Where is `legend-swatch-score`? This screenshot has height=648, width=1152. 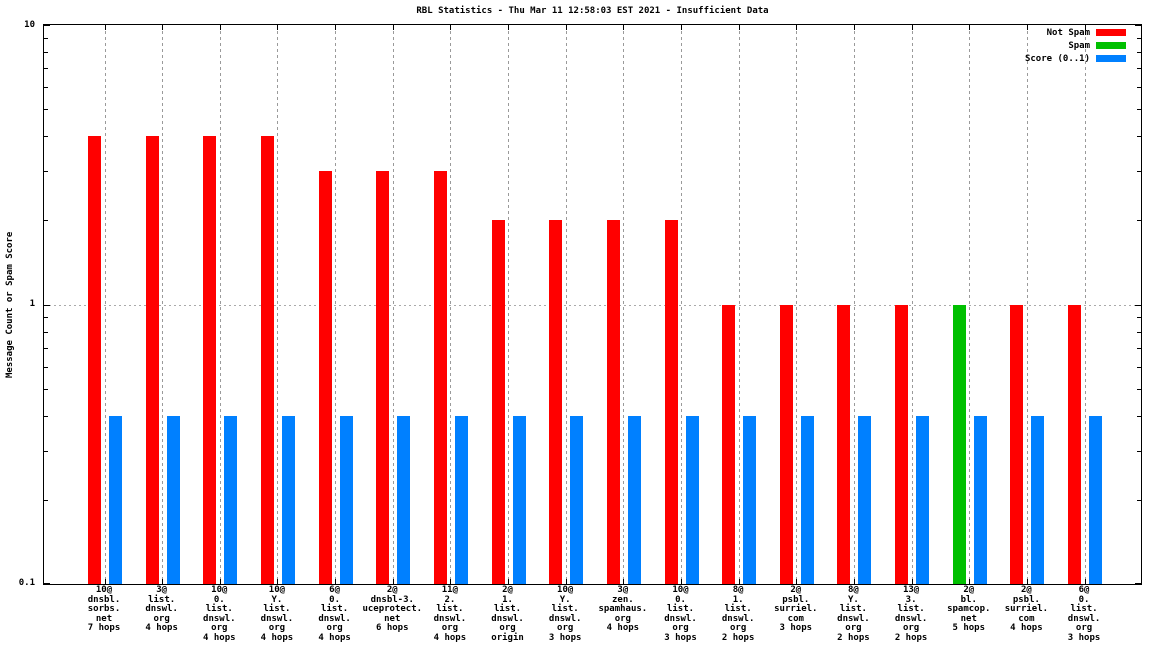
legend-swatch-score is located at coordinates (1111, 58).